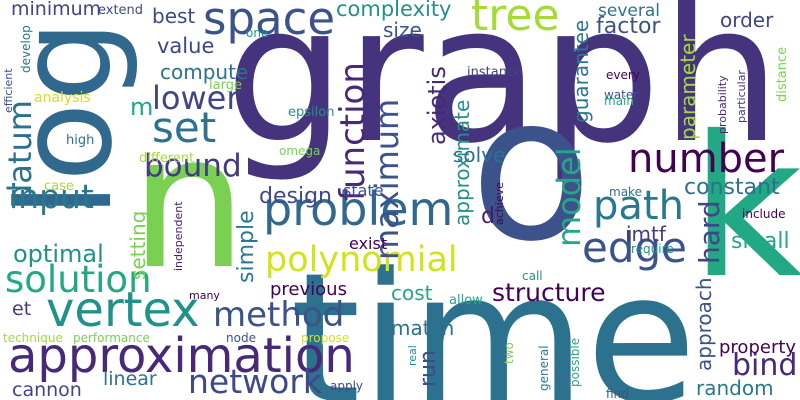 This screenshot has height=400, width=800. Describe the element at coordinates (515, 20) in the screenshot. I see `word-tree: tree` at that location.